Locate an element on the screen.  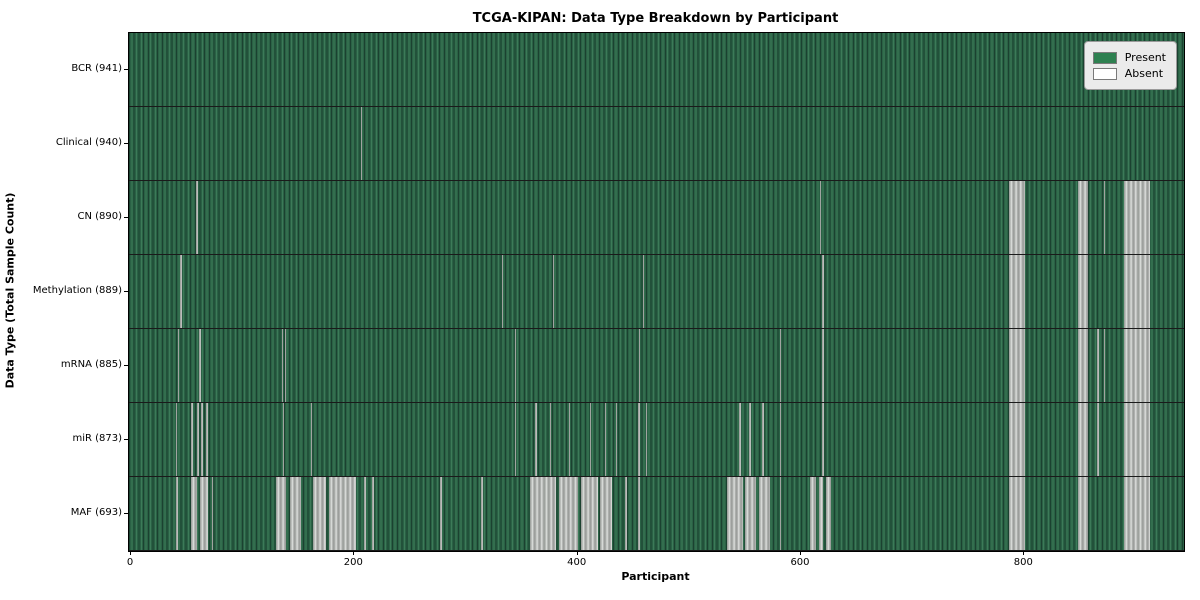
row-methylation is located at coordinates (656, 292).